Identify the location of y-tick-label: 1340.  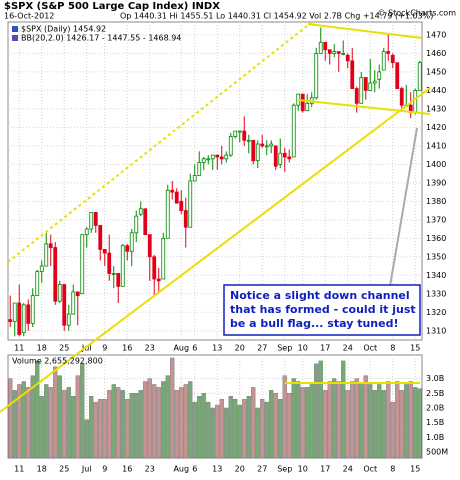
(436, 275).